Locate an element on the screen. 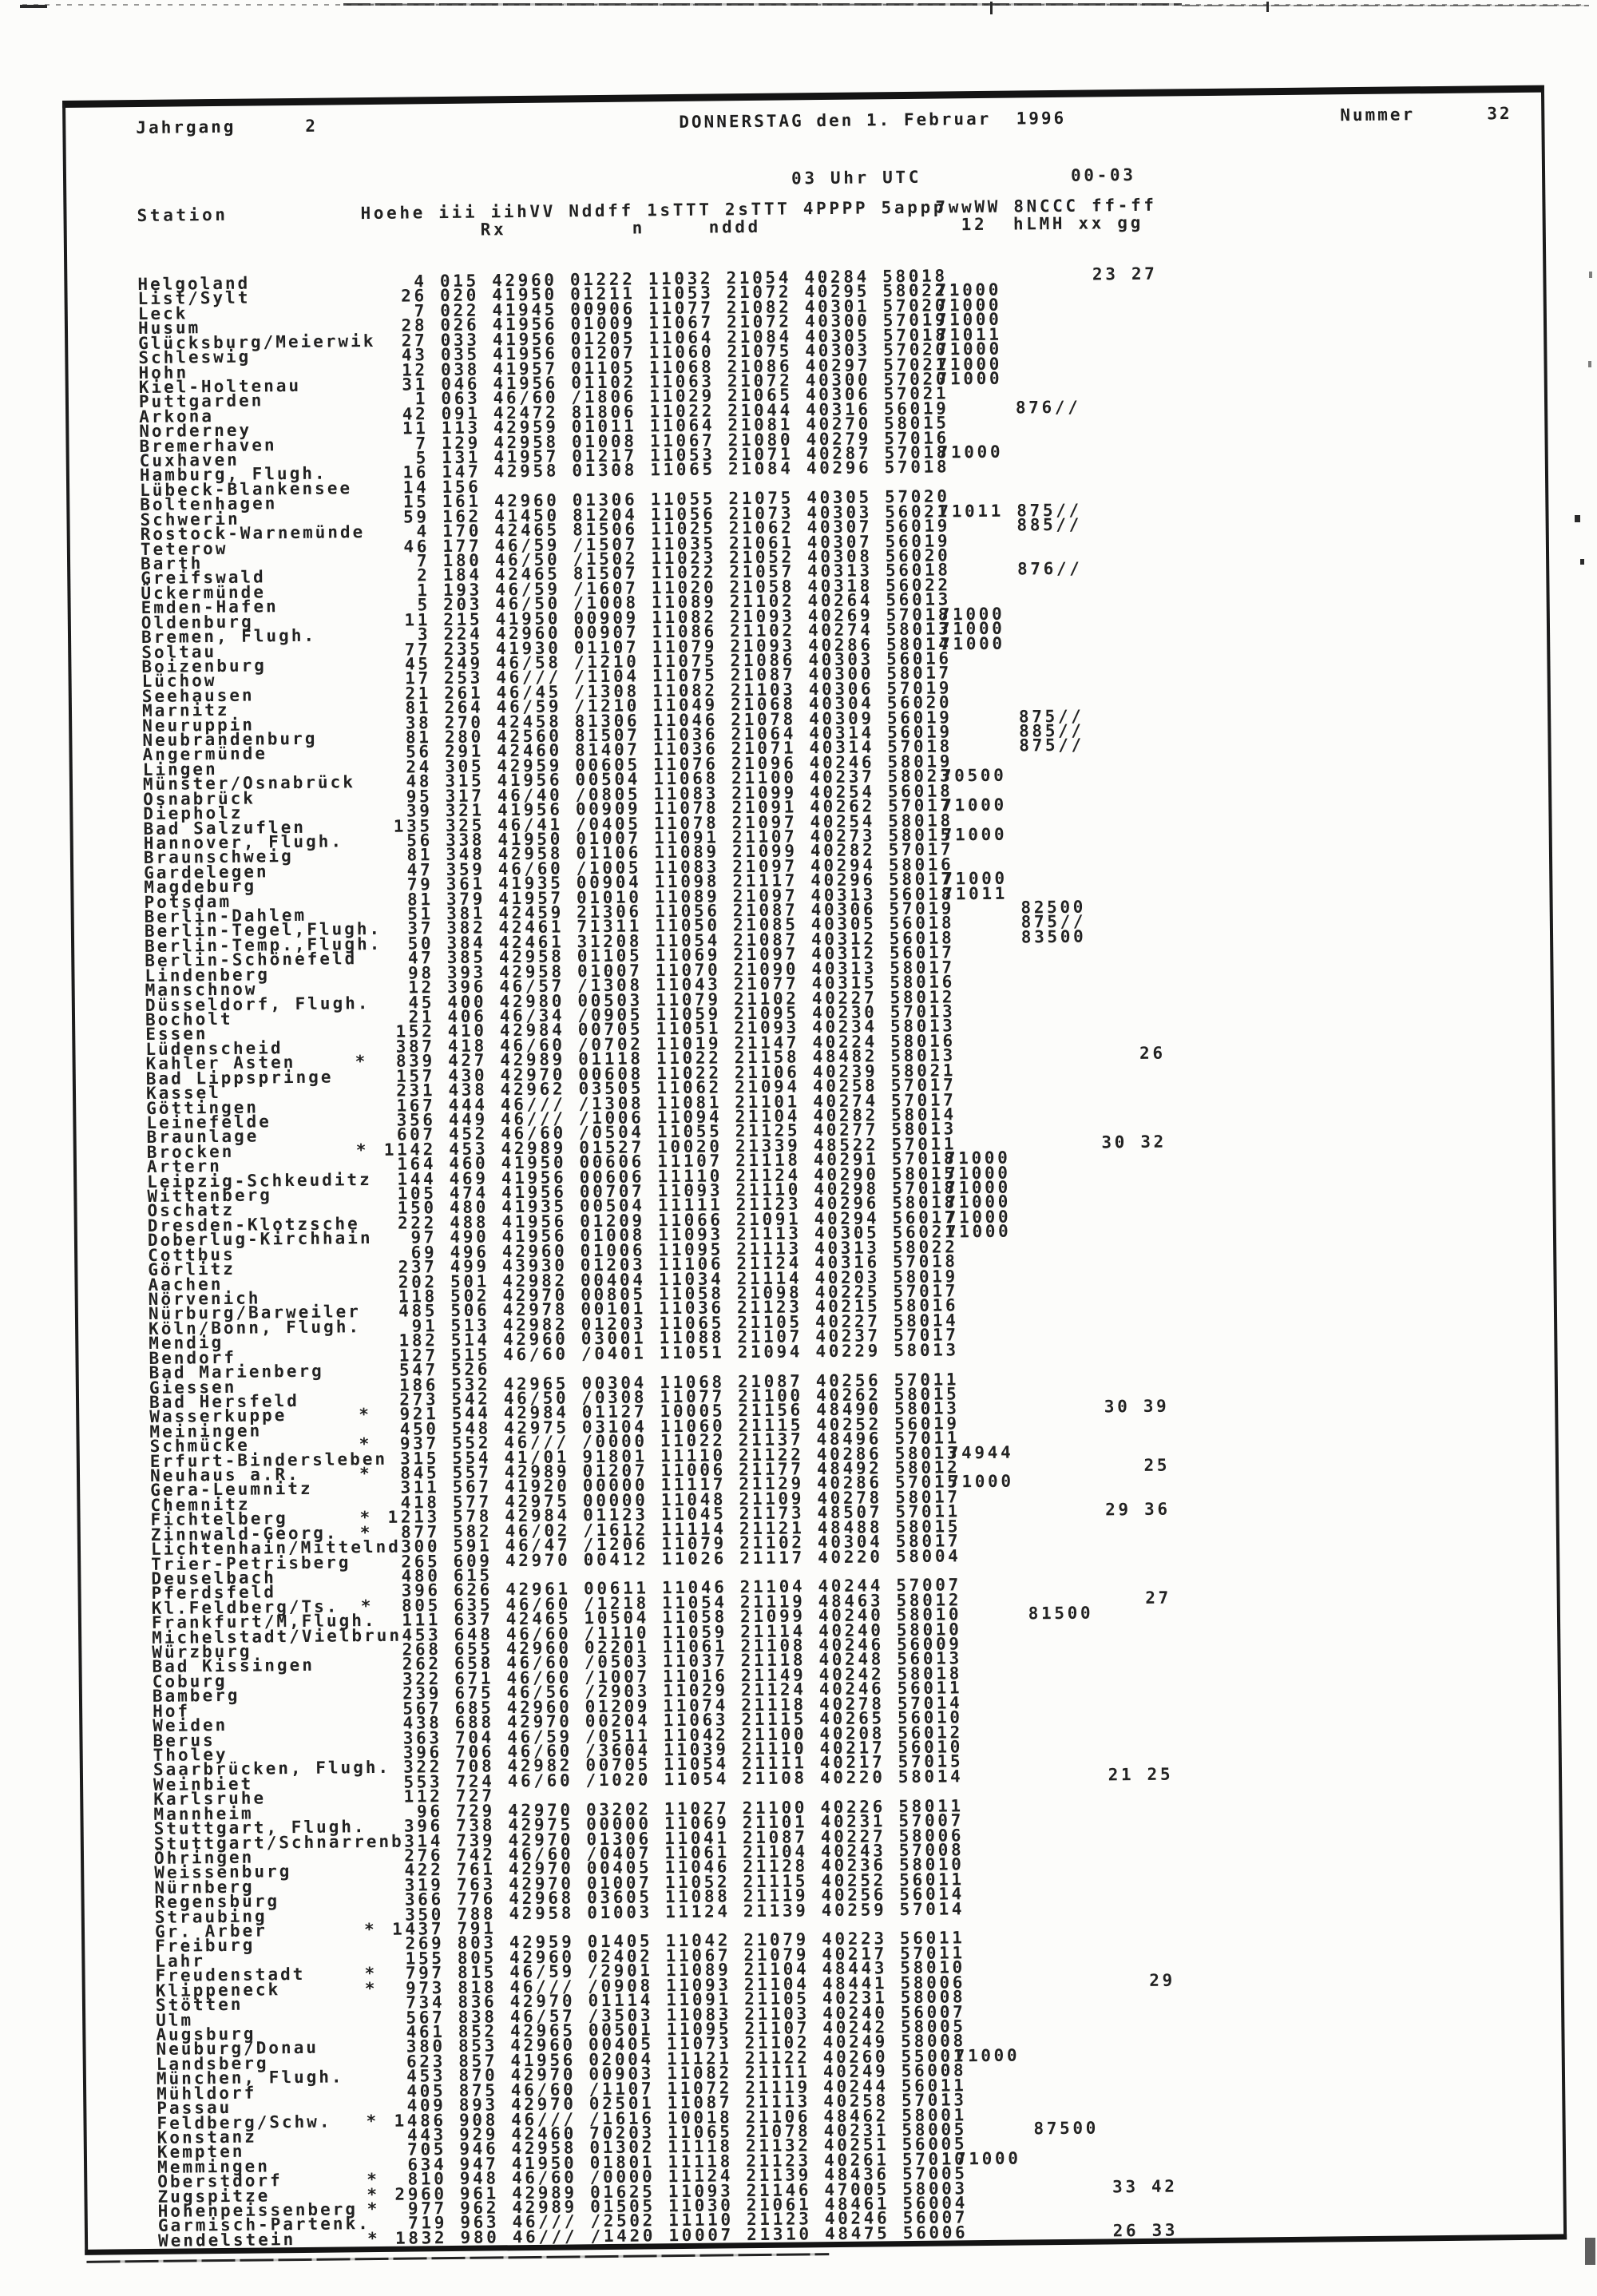  time-line: 03 Uhr UTC 00-03 is located at coordinates (839, 176).